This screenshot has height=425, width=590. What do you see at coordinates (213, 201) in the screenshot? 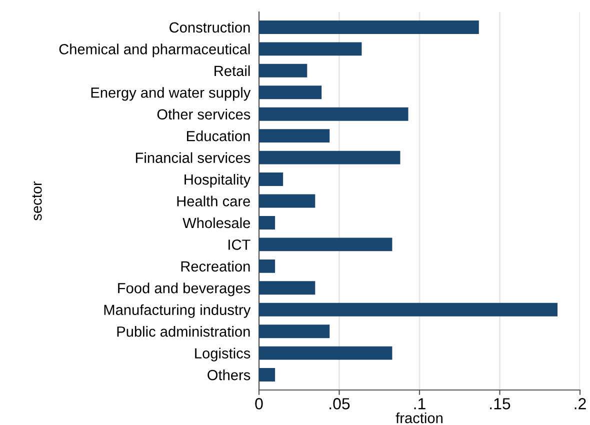
I see `y-tick-label: Health care` at bounding box center [213, 201].